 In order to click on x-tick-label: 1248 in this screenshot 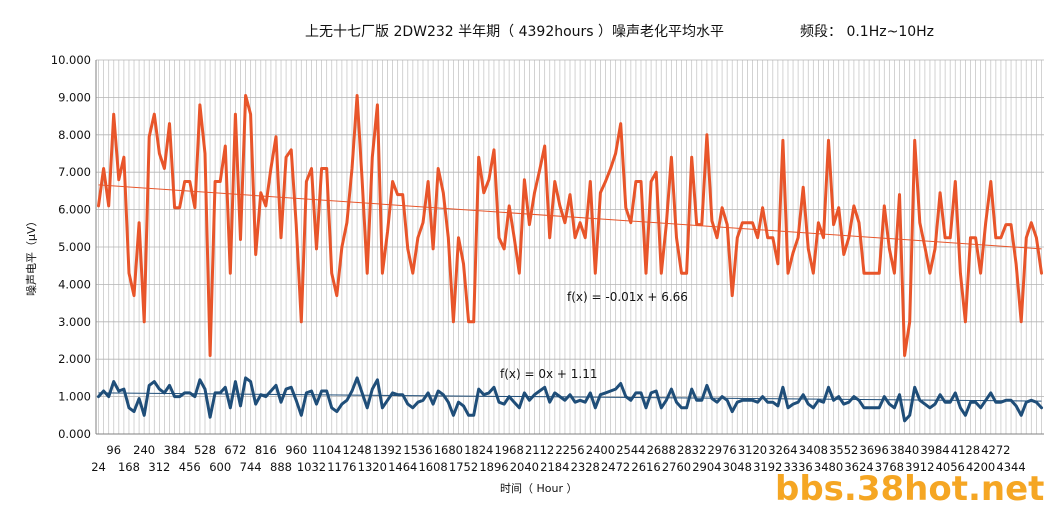, I will do `click(356, 450)`.